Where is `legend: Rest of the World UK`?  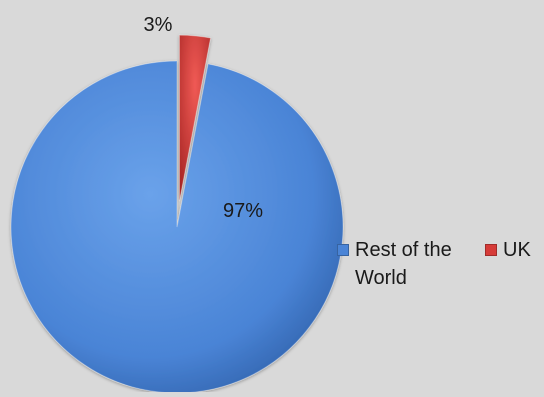
legend: Rest of the World UK is located at coordinates (440, 266).